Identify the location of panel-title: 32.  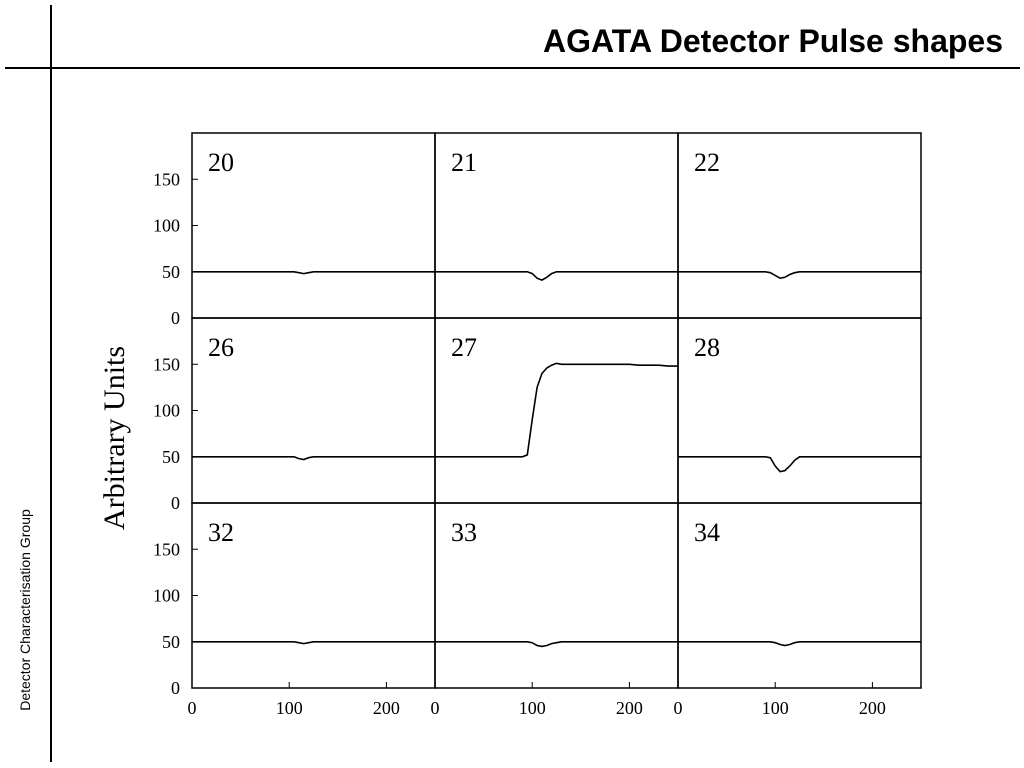
(221, 532).